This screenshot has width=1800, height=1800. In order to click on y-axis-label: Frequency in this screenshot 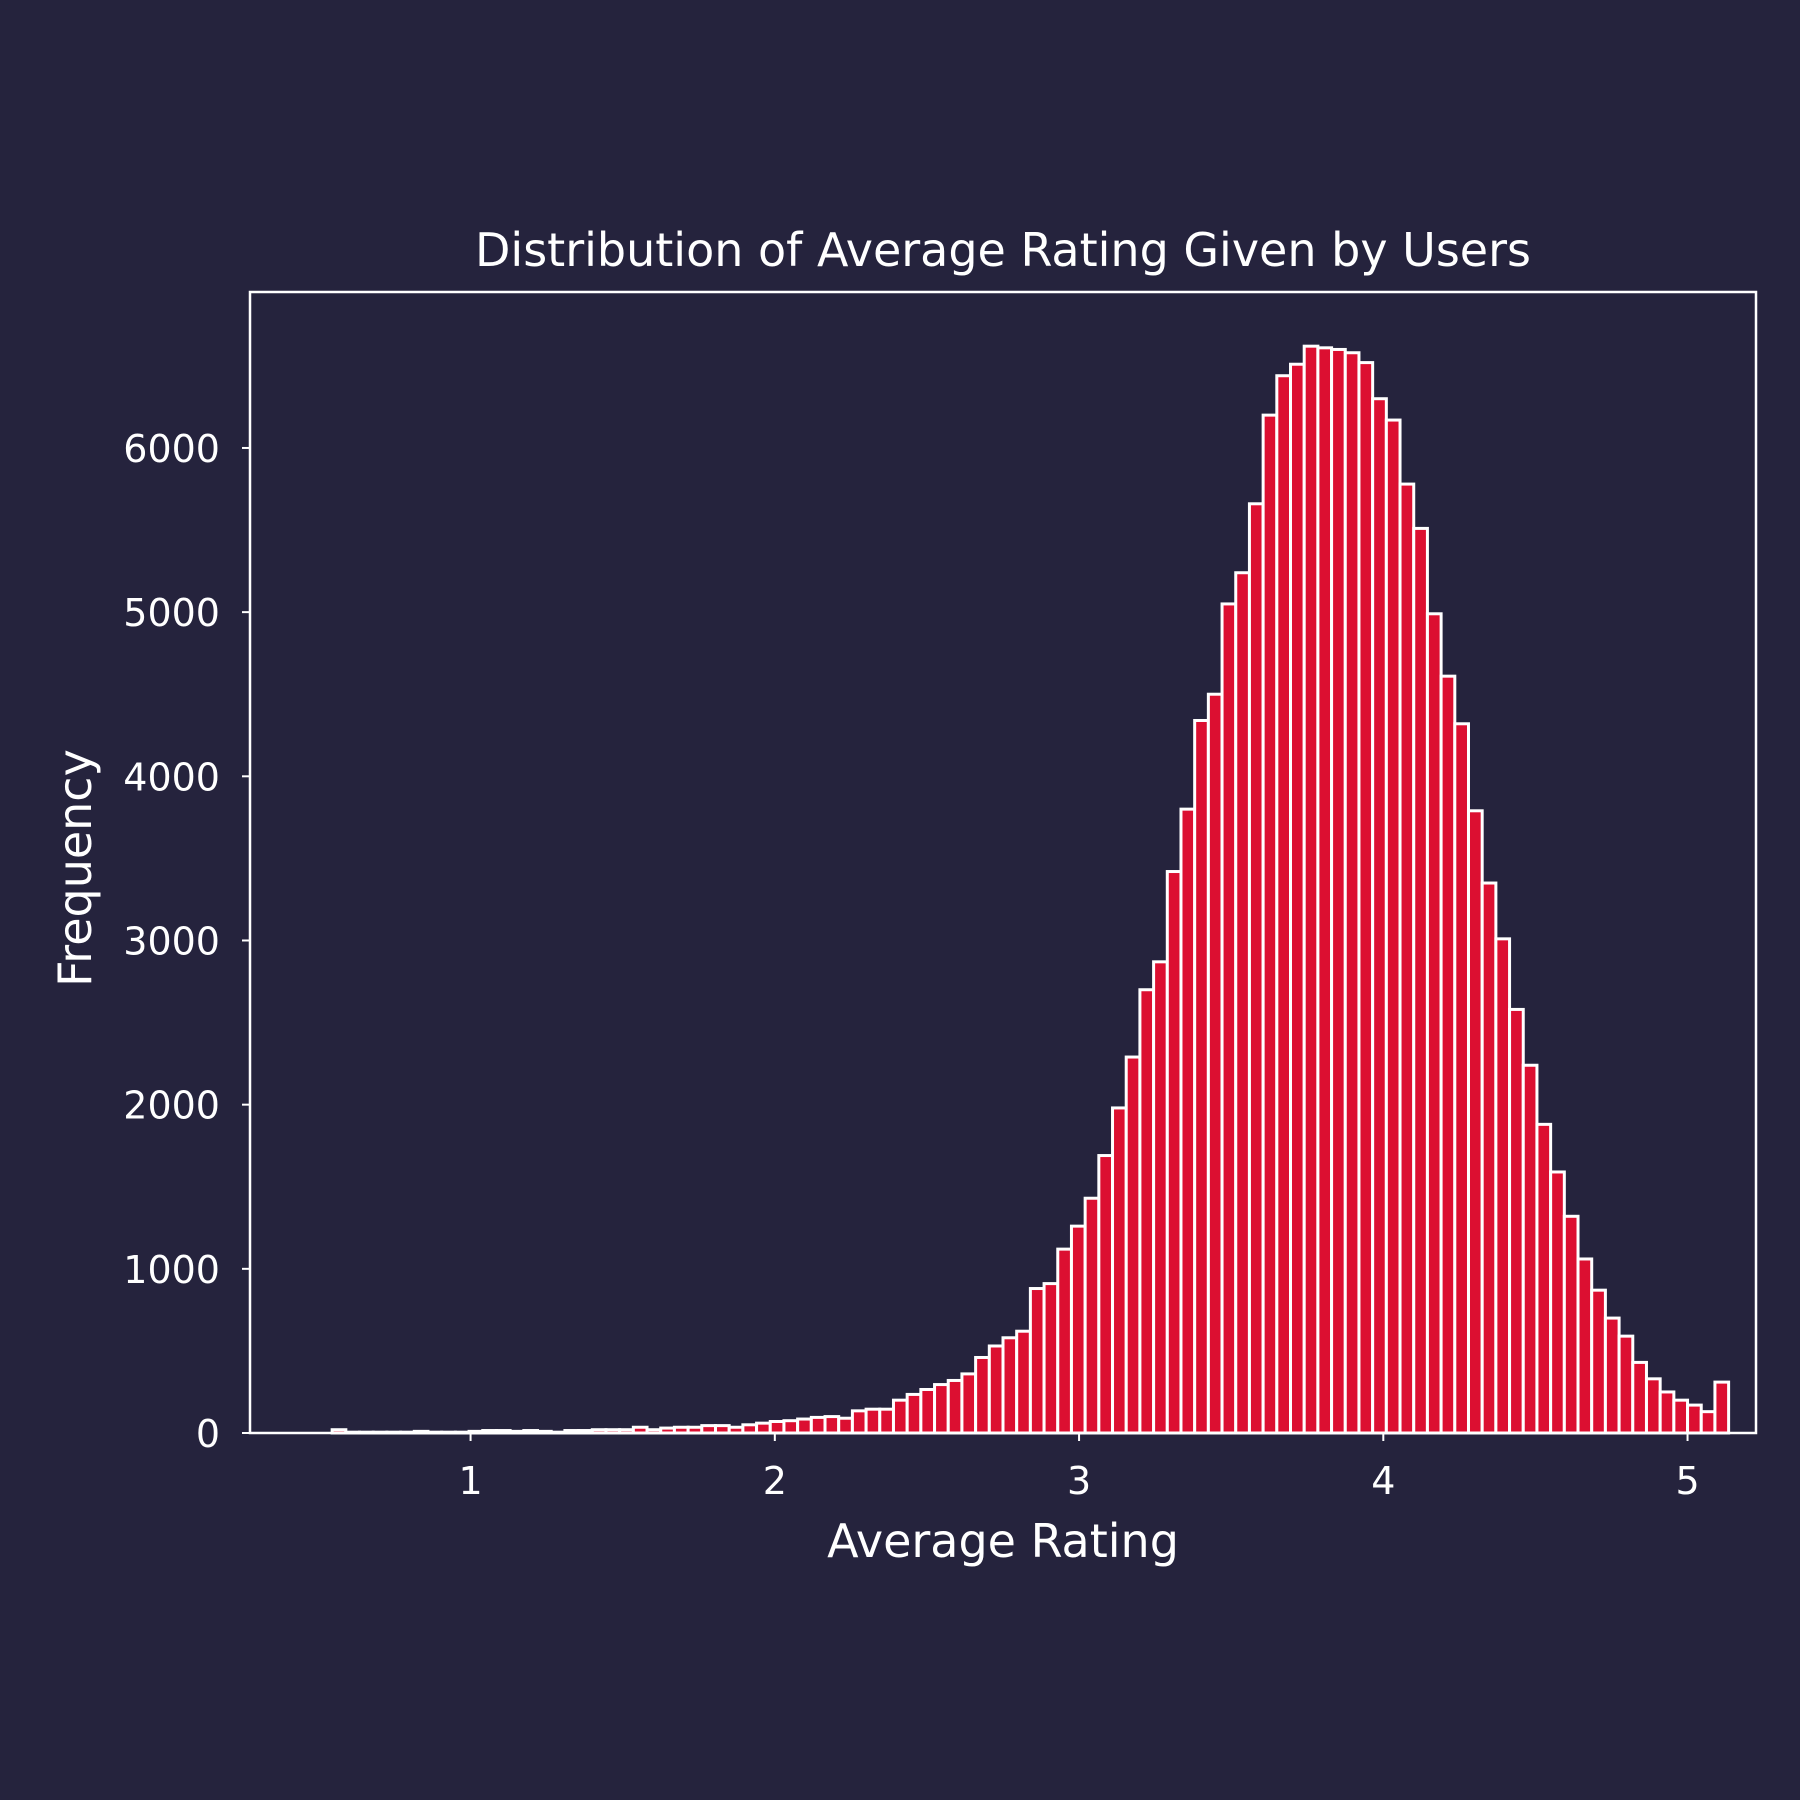, I will do `click(75, 868)`.